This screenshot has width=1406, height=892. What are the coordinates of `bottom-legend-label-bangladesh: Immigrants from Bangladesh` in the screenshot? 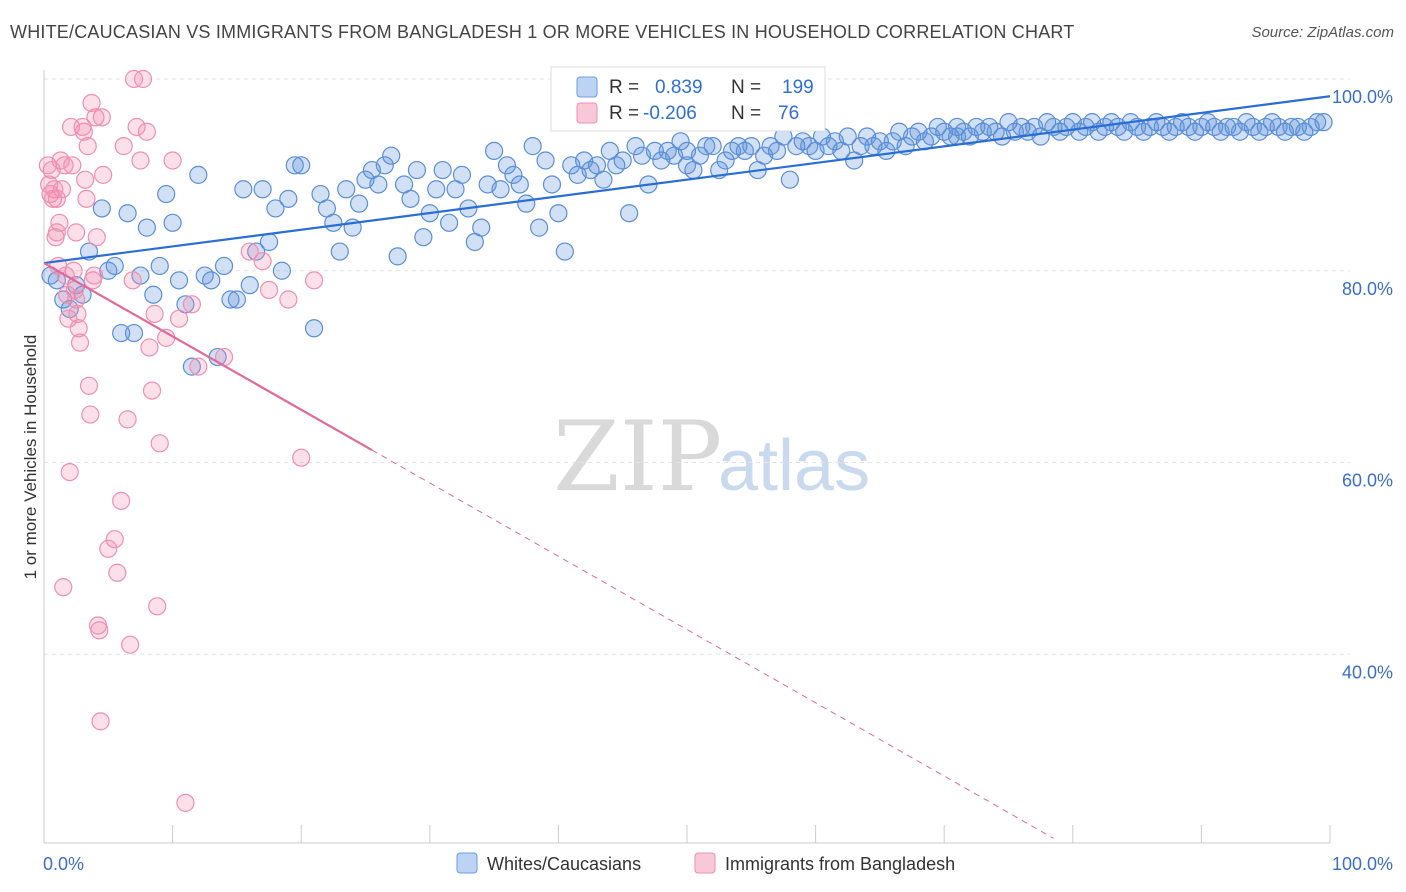 It's located at (840, 864).